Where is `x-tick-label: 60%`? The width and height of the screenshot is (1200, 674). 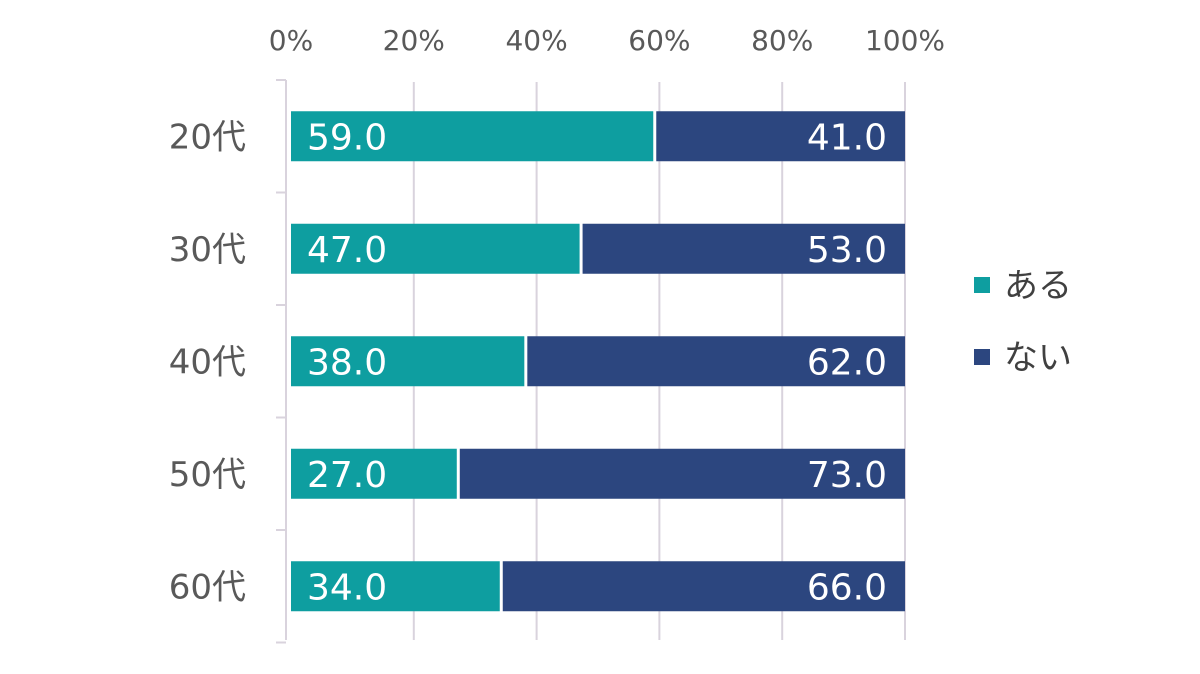
x-tick-label: 60% is located at coordinates (659, 40).